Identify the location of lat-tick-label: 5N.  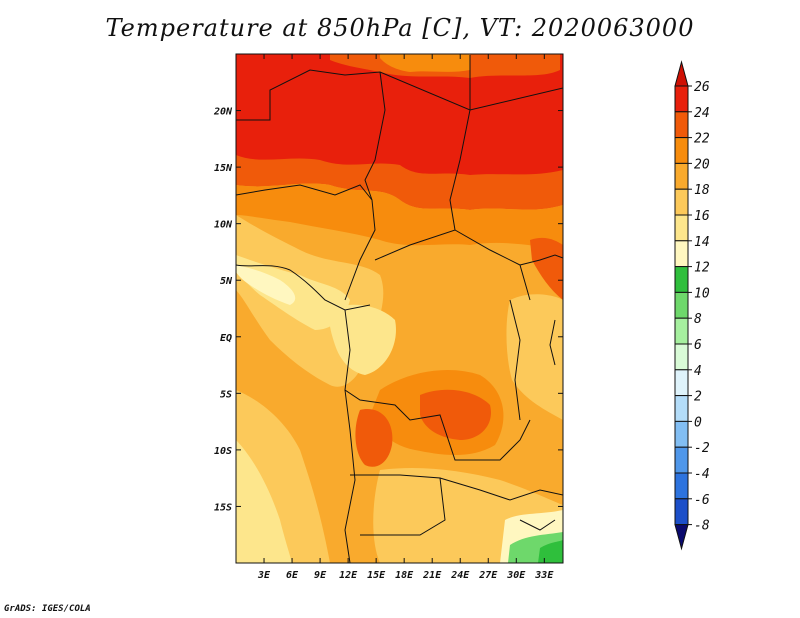
(226, 281).